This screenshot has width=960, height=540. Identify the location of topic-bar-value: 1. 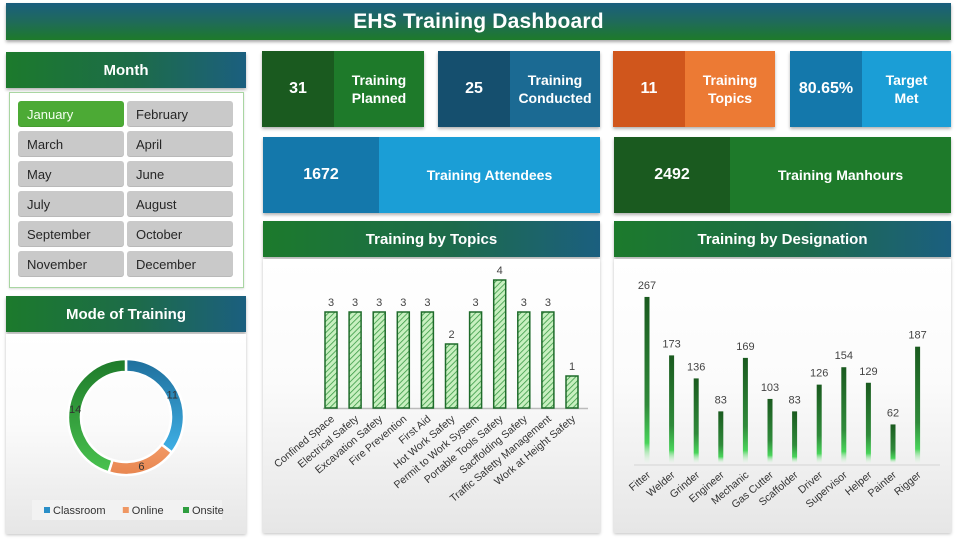
(572, 367).